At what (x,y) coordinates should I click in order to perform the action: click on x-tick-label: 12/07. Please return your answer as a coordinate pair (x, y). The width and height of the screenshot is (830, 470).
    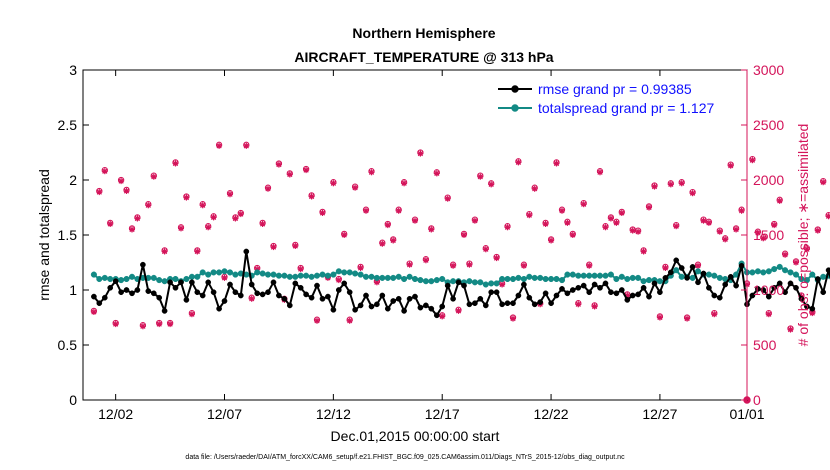
    Looking at the image, I should click on (224, 414).